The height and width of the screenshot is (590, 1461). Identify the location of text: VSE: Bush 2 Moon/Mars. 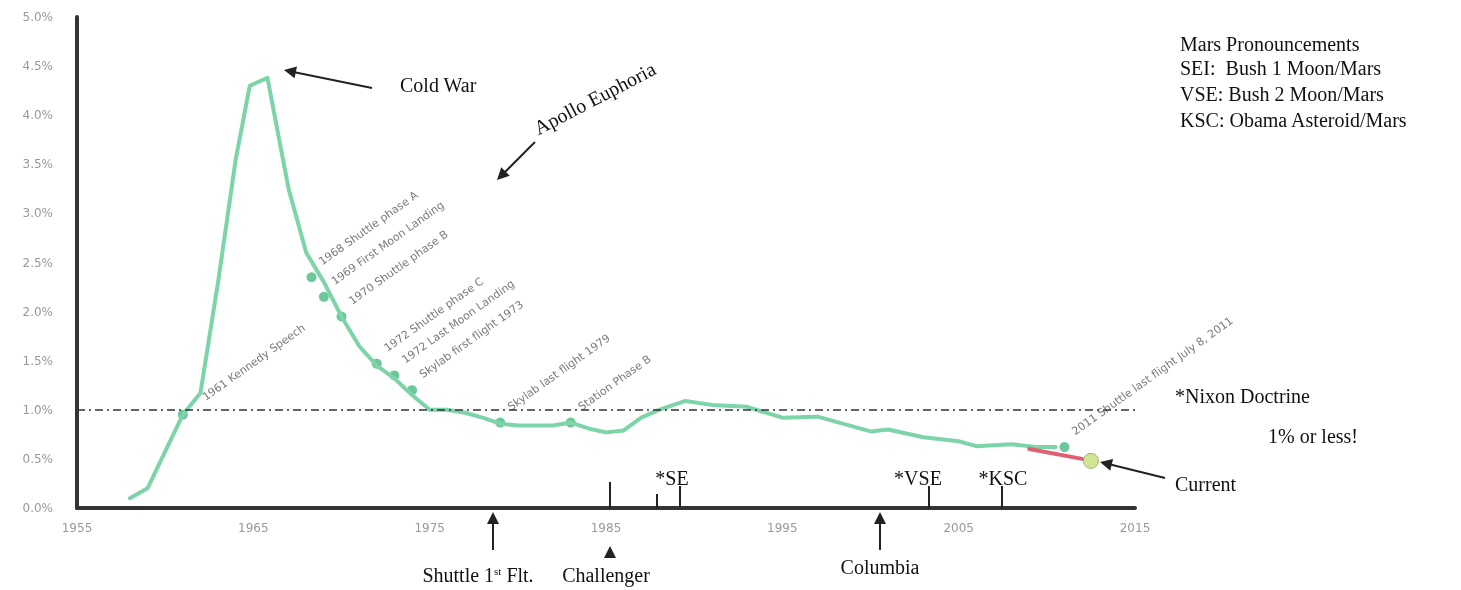
(1282, 94).